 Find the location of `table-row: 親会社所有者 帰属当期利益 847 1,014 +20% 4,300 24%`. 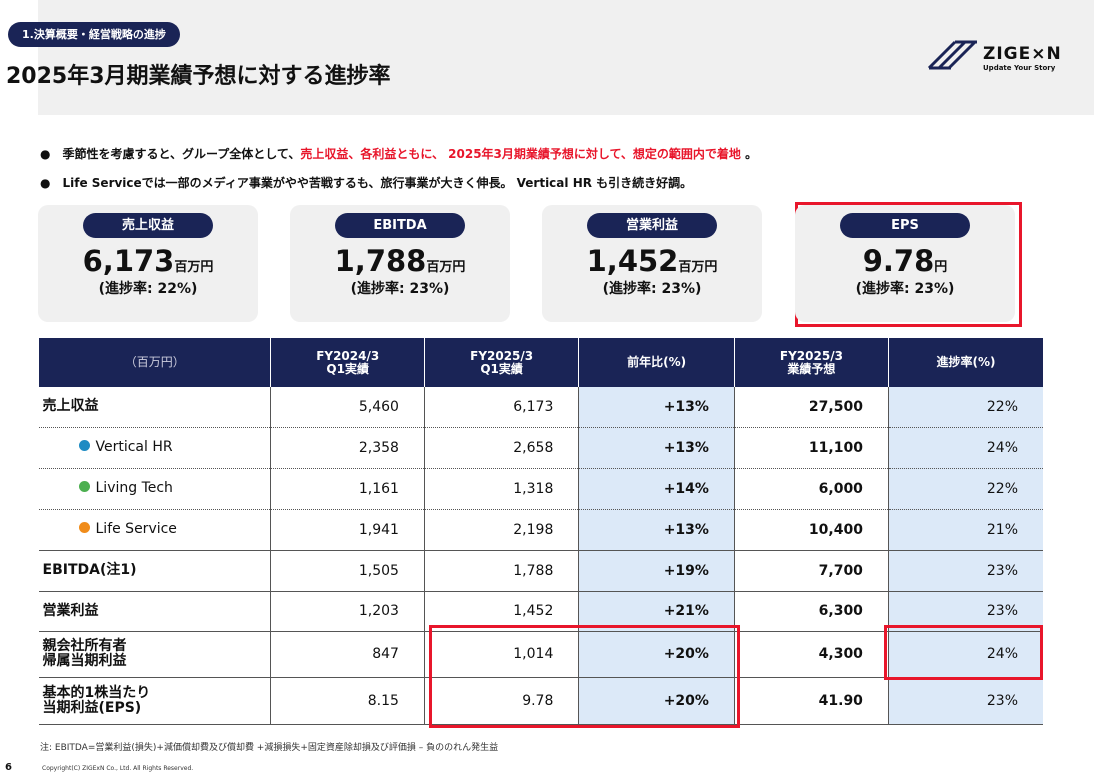

table-row: 親会社所有者 帰属当期利益 847 1,014 +20% 4,300 24% is located at coordinates (540, 654).